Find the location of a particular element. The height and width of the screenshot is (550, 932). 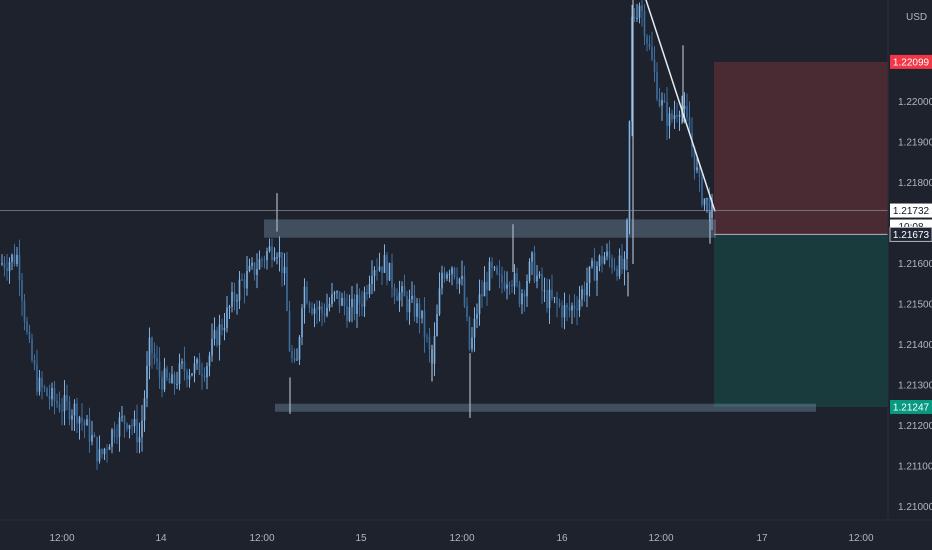

current-price-label: 1.21732 is located at coordinates (911, 211).